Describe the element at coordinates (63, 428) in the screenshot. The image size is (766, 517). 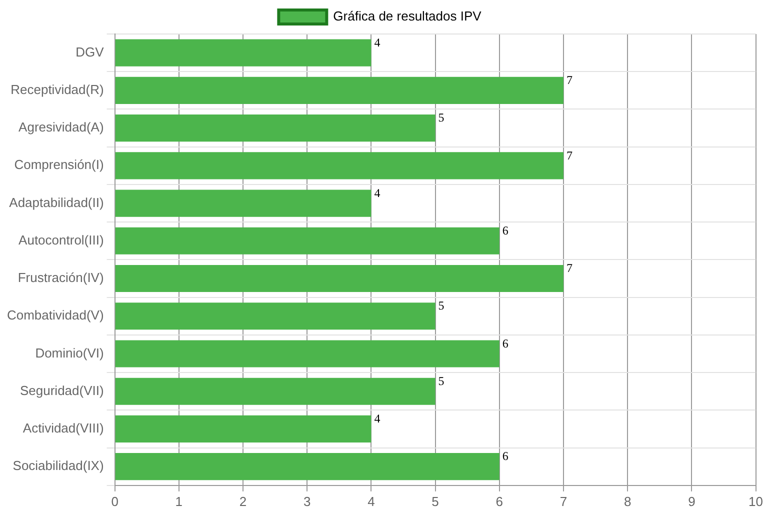
I see `y-tick-label: Actividad(VIII)` at that location.